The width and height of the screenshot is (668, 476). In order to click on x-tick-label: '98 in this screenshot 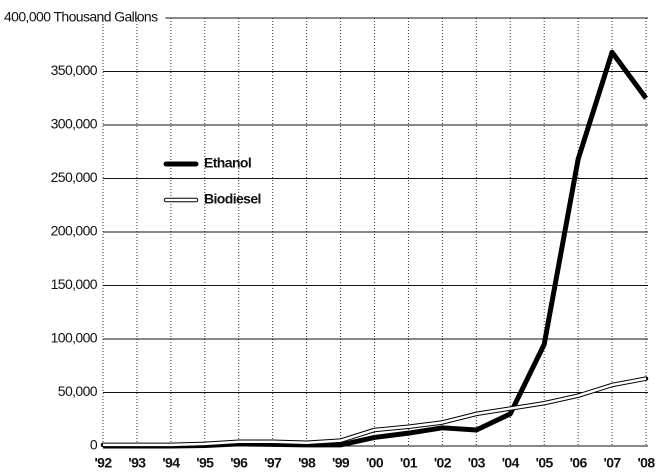, I will do `click(307, 463)`.